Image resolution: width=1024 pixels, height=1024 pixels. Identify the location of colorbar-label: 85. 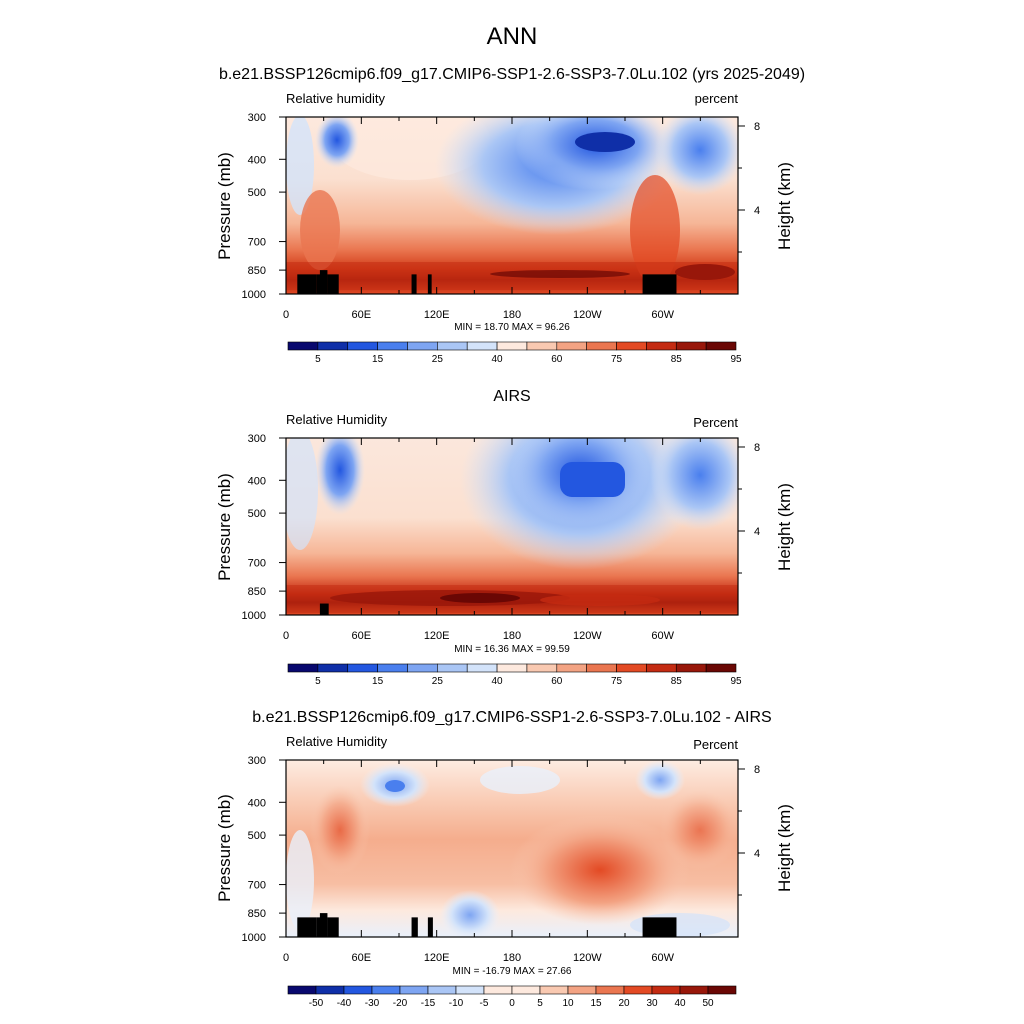
(677, 681).